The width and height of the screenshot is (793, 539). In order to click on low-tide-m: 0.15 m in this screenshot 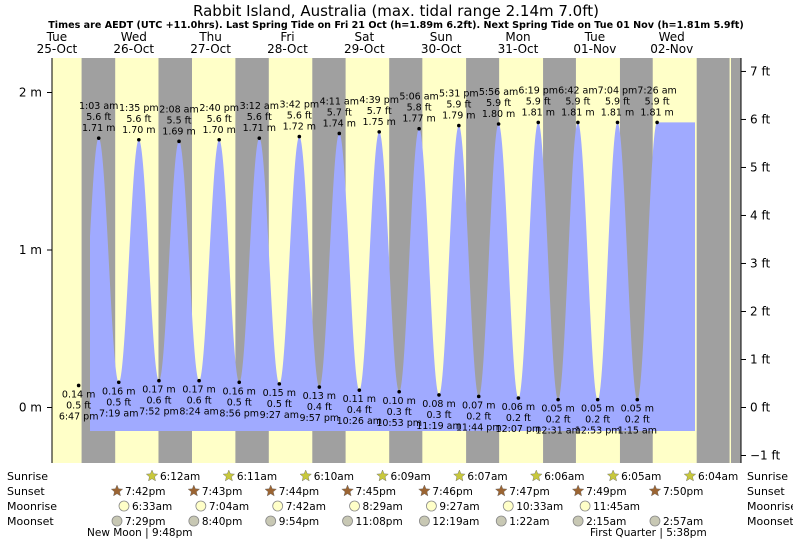, I will do `click(279, 393)`.